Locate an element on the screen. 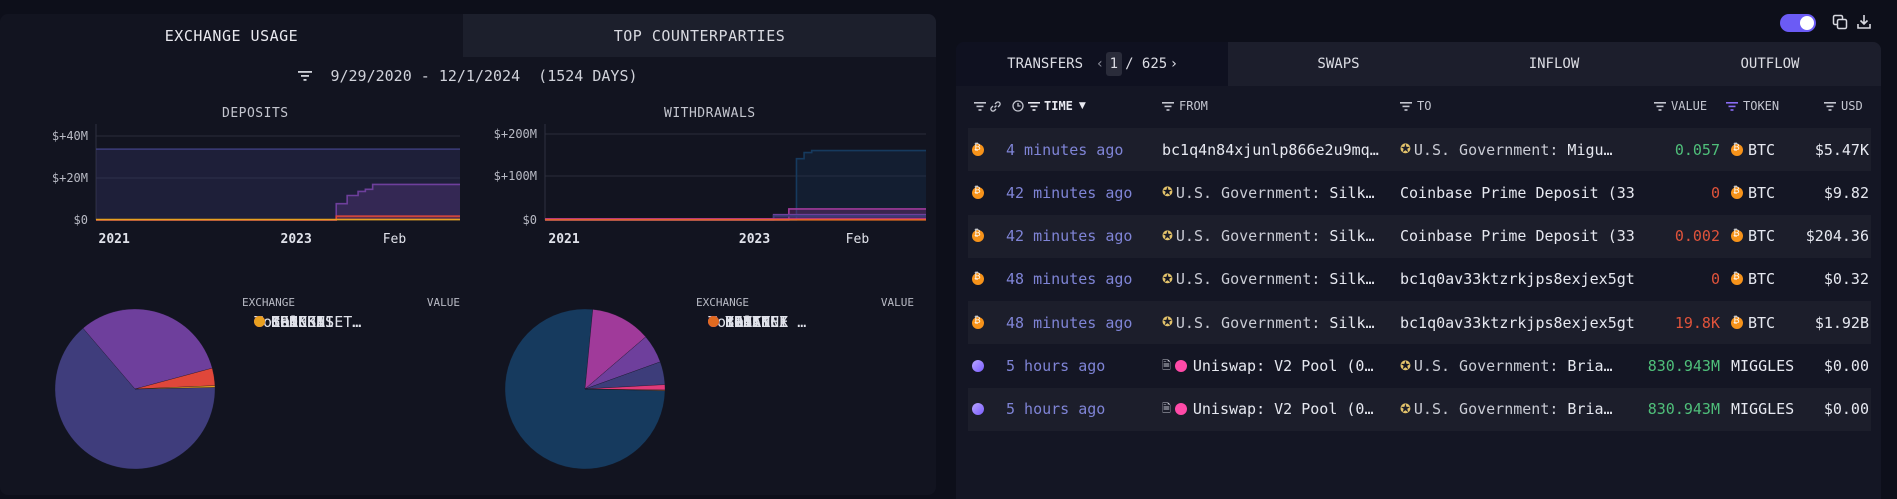 The height and width of the screenshot is (499, 1897). value-cell: 0.002 is located at coordinates (1678, 236).